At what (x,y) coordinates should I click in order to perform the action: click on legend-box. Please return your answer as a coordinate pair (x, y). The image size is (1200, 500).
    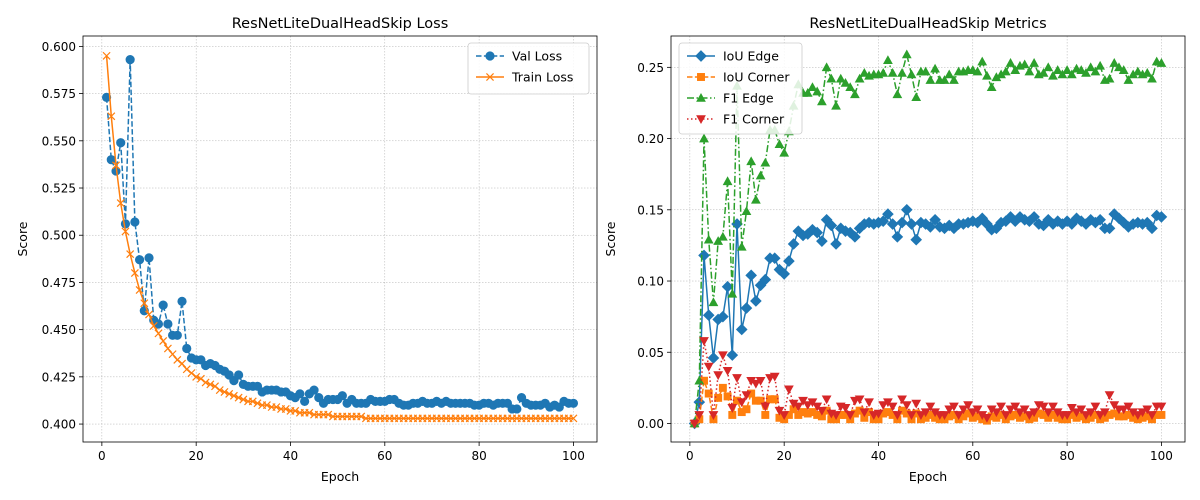
    Looking at the image, I should click on (740, 88).